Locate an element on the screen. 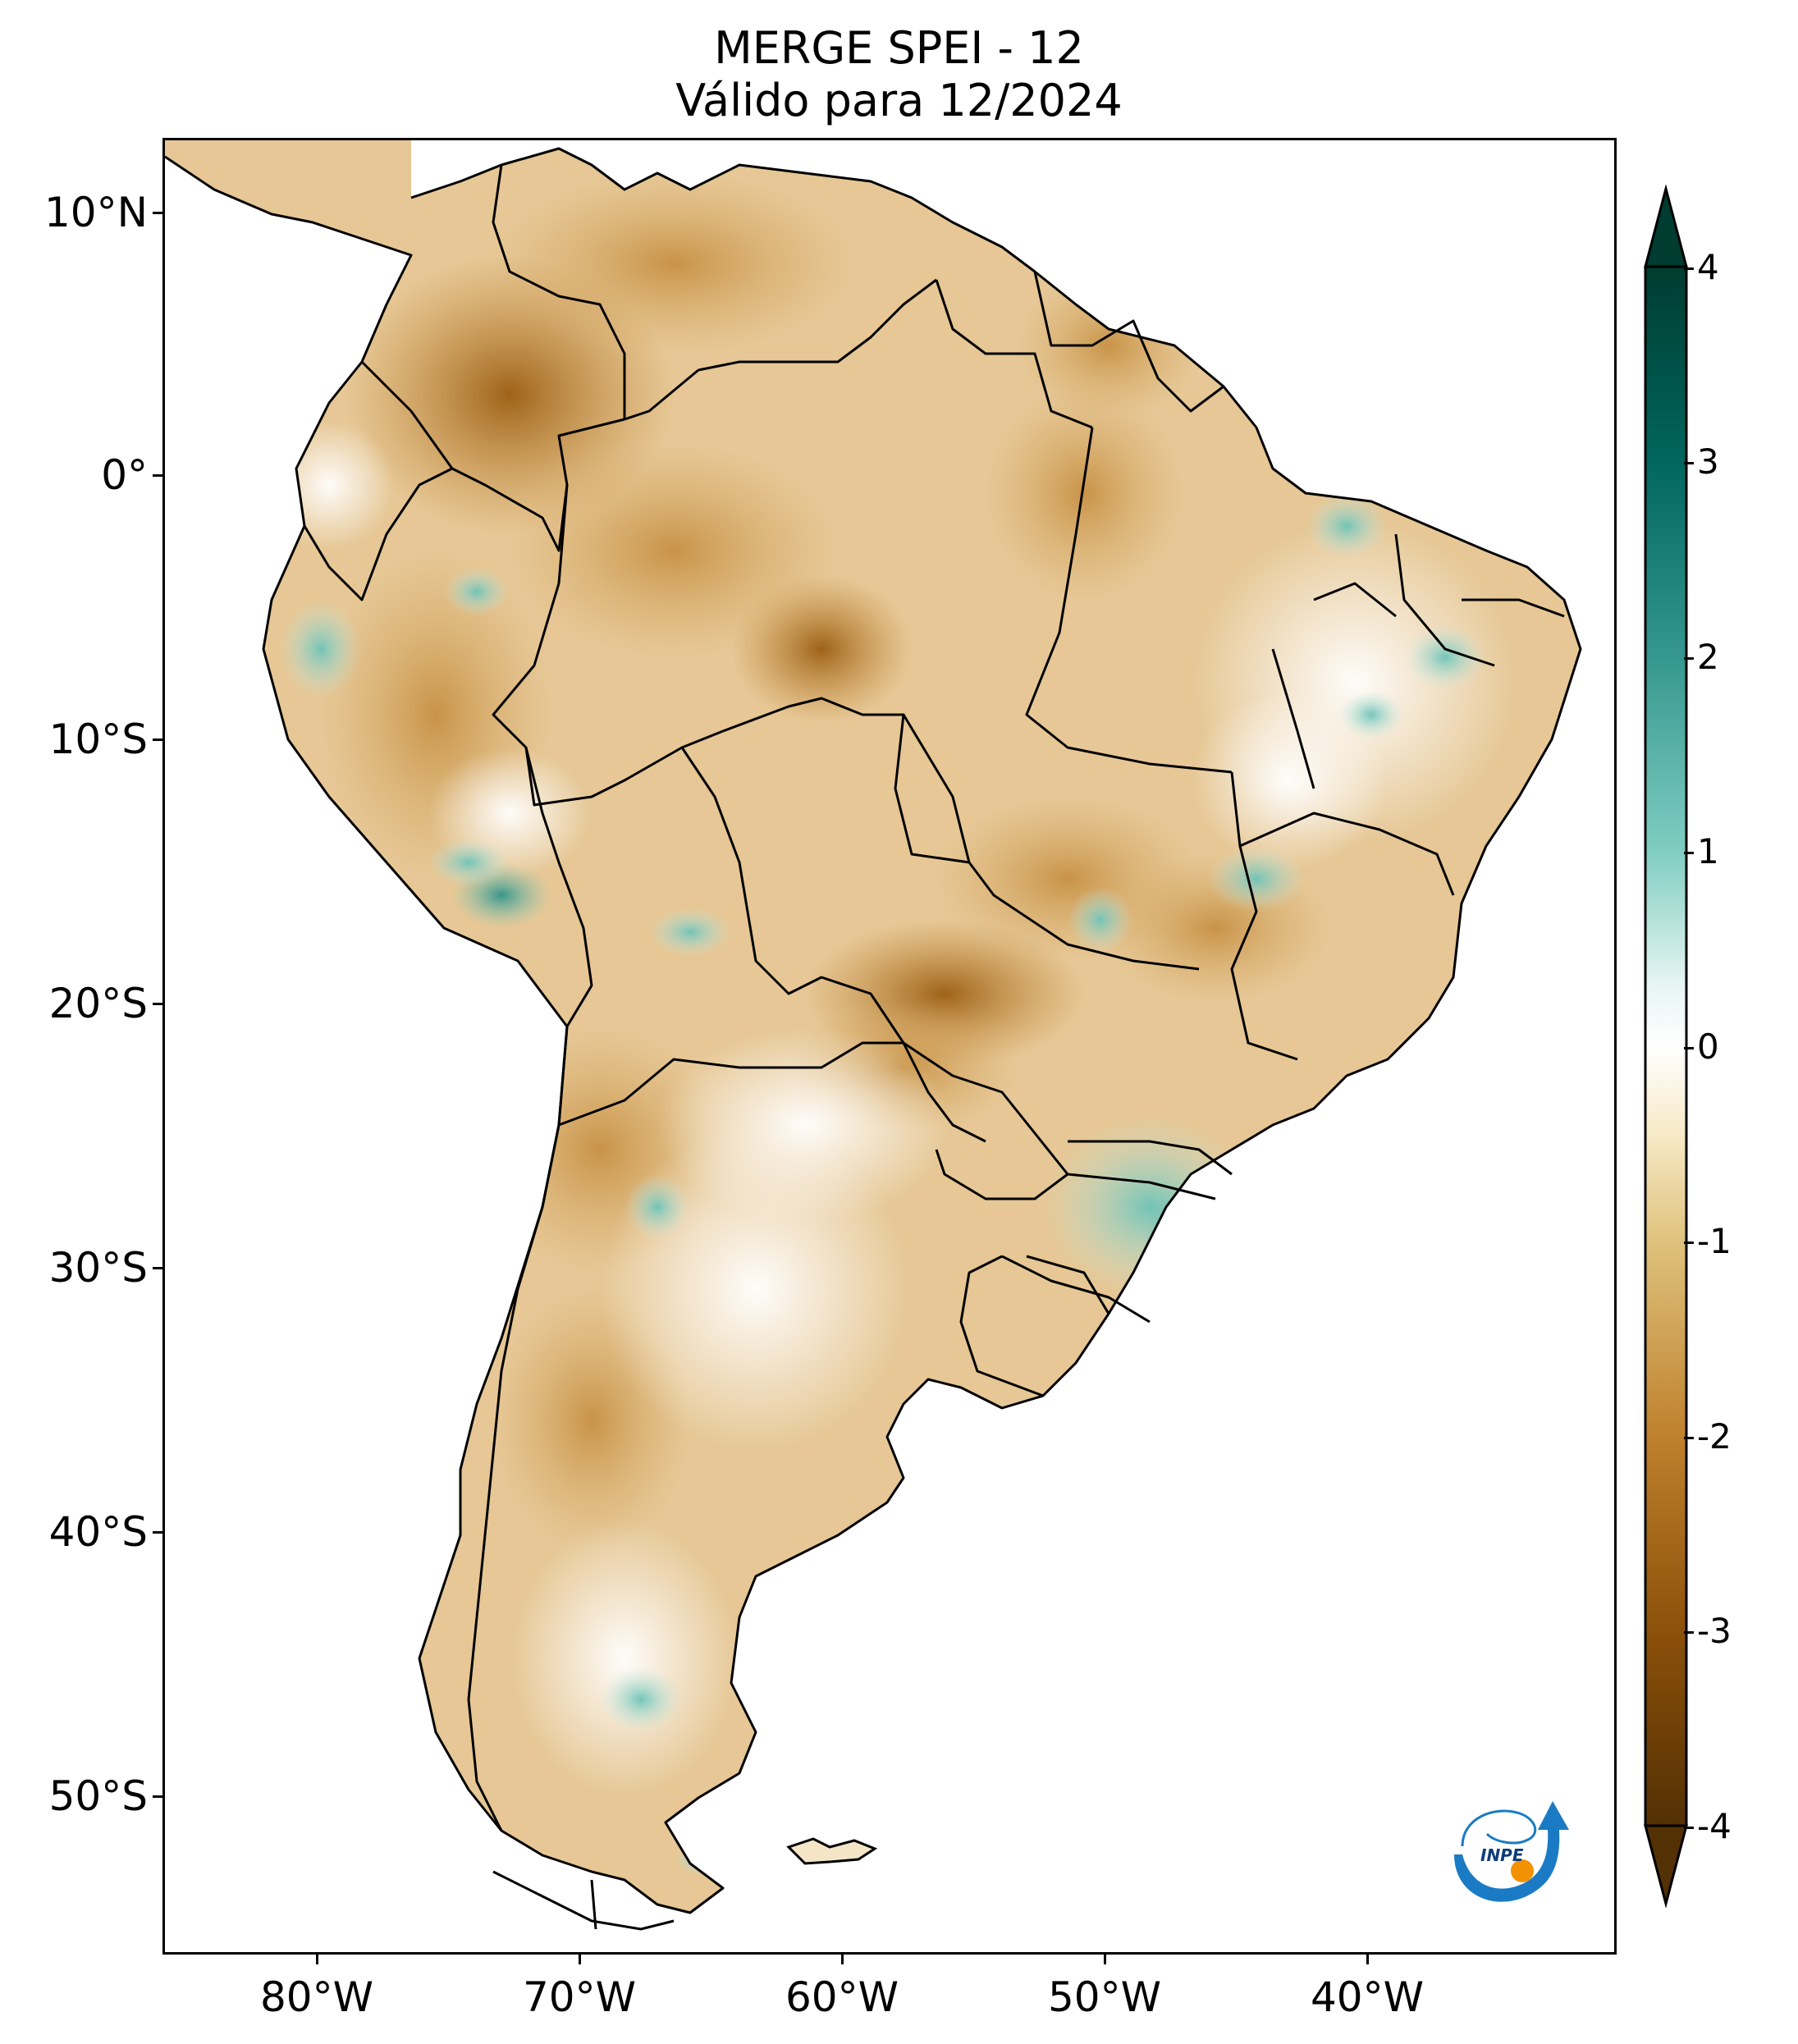 This screenshot has width=1798, height=2044. colombia-venezuela-border is located at coordinates (595, 292).